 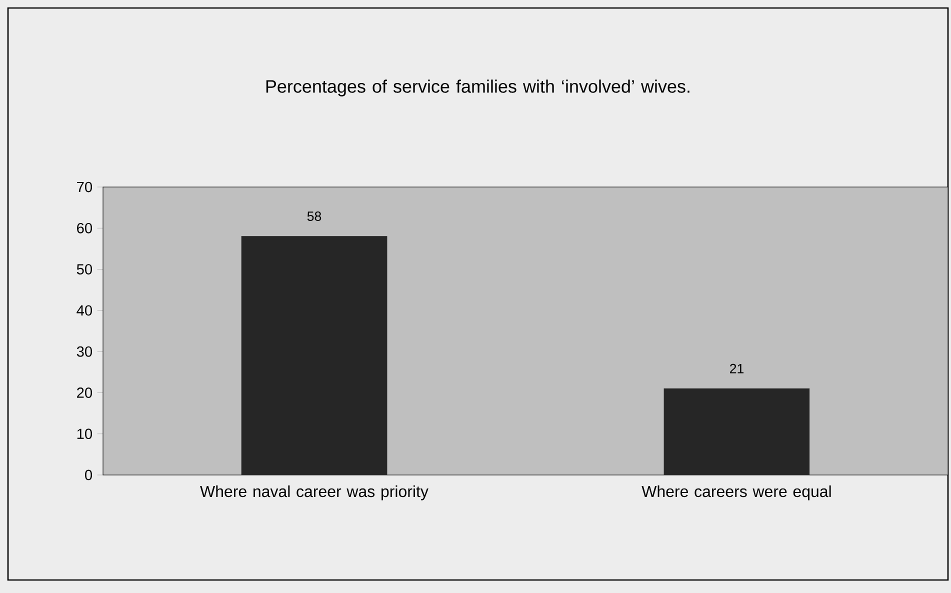 What do you see at coordinates (737, 369) in the screenshot?
I see `data-label: 21` at bounding box center [737, 369].